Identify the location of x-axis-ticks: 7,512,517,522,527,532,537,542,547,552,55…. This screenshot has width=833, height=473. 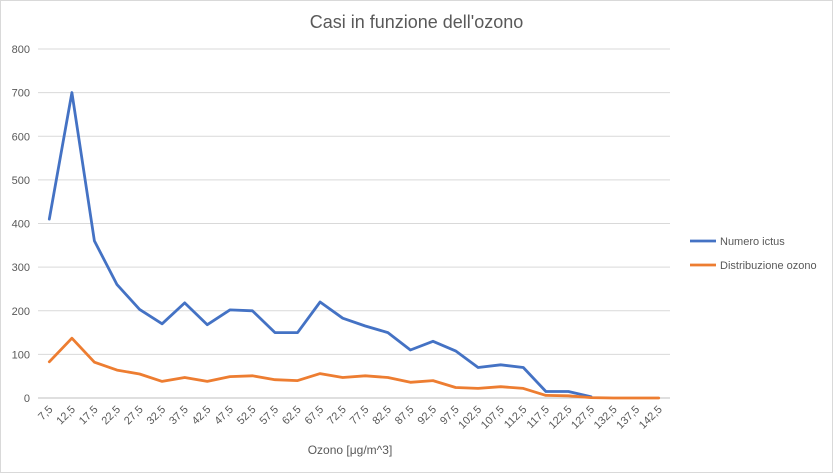
(350, 418).